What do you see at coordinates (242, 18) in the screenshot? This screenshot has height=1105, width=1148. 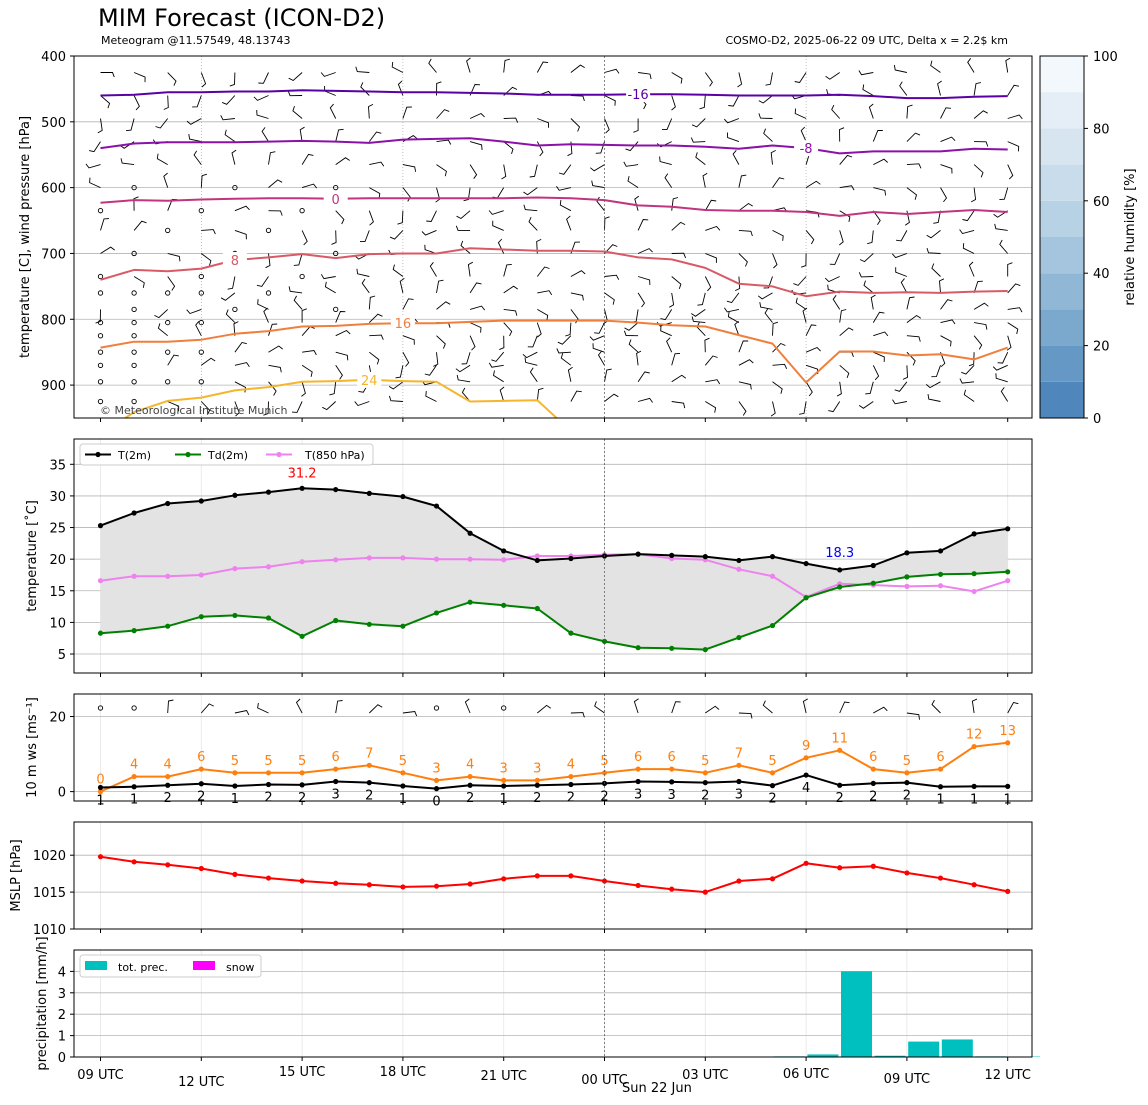 I see `page-title: MIM Forecast (ICON-D2)` at bounding box center [242, 18].